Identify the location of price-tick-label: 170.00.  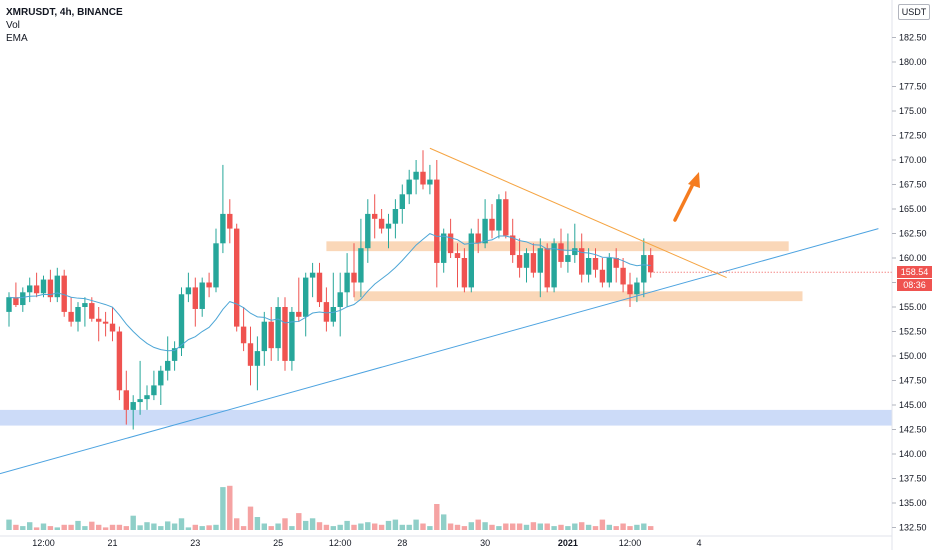
(913, 160).